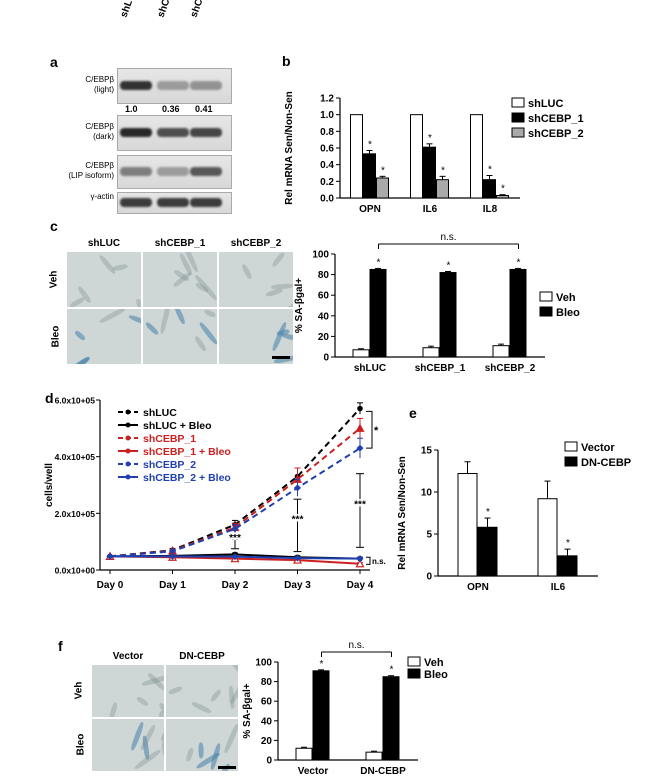  What do you see at coordinates (370, 209) in the screenshot?
I see `x-tick-label: OPN` at bounding box center [370, 209].